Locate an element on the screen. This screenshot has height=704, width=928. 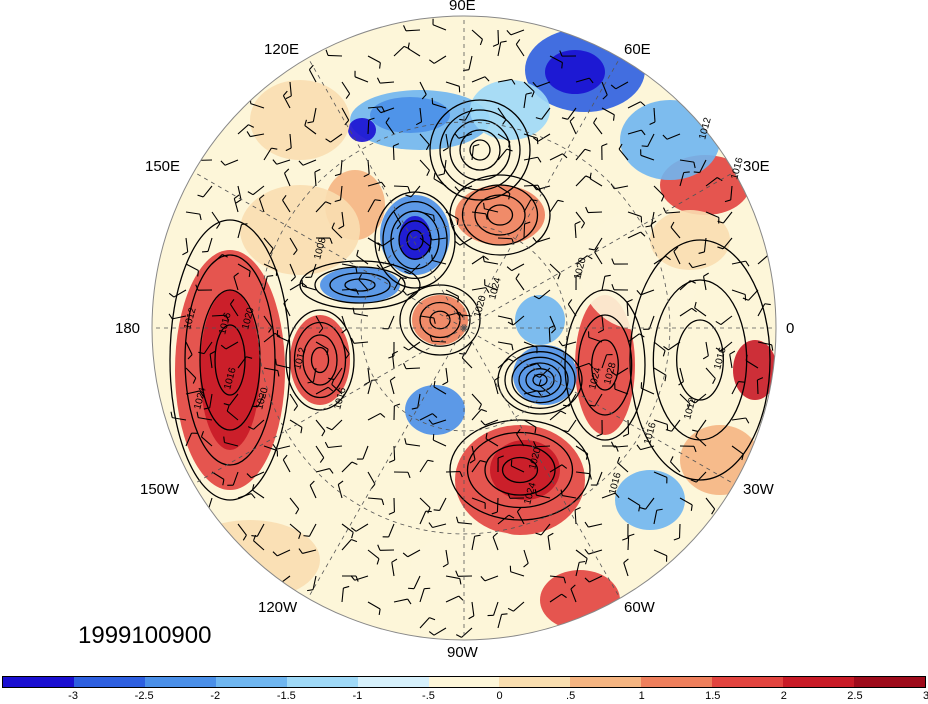
colorbar is located at coordinates (464, 682).